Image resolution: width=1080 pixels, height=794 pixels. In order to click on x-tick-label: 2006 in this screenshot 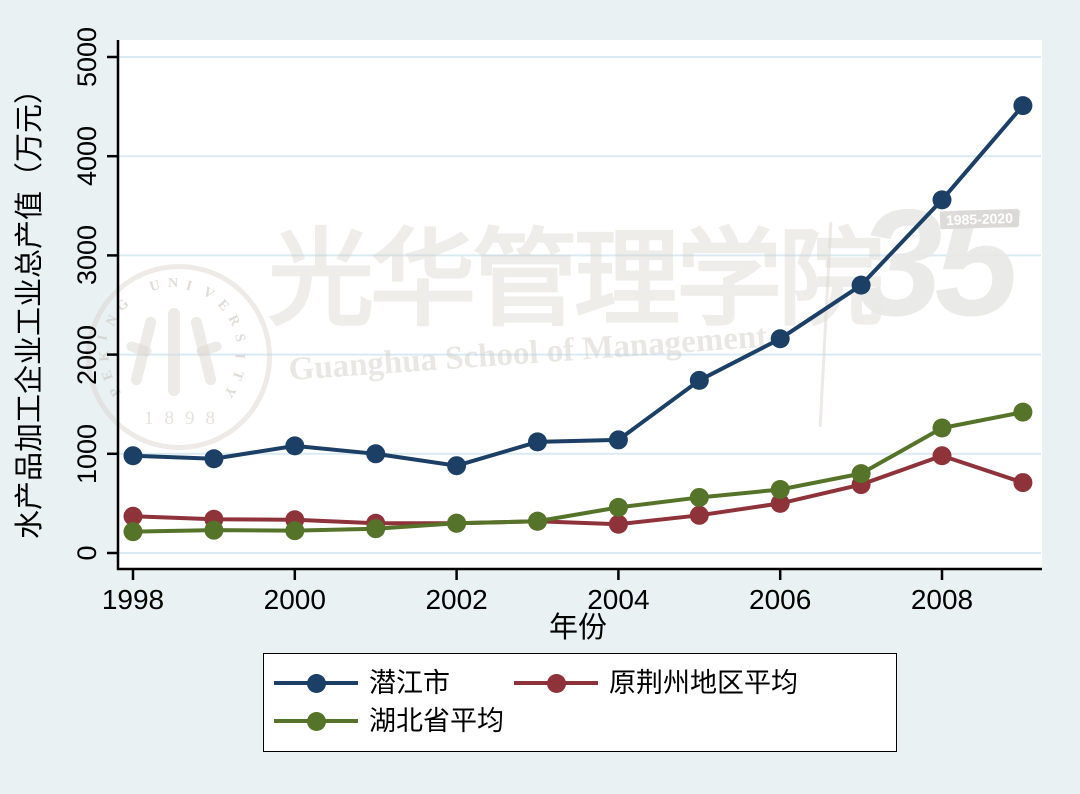, I will do `click(780, 599)`.